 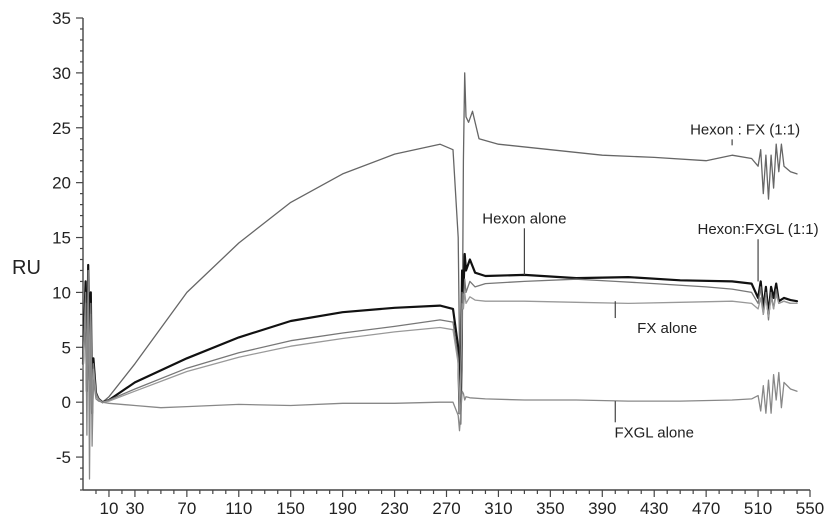 What do you see at coordinates (602, 508) in the screenshot?
I see `x-tick-label: 390` at bounding box center [602, 508].